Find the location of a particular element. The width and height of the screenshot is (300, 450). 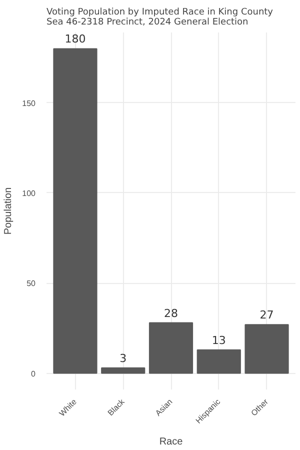

data-label: 3 is located at coordinates (123, 358).